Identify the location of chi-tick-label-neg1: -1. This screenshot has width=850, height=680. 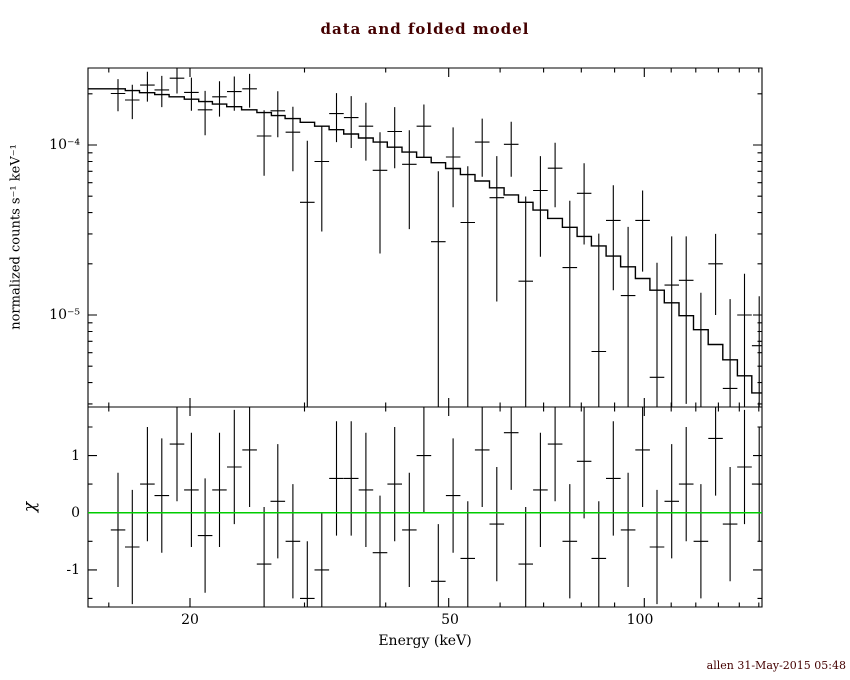
(73, 570).